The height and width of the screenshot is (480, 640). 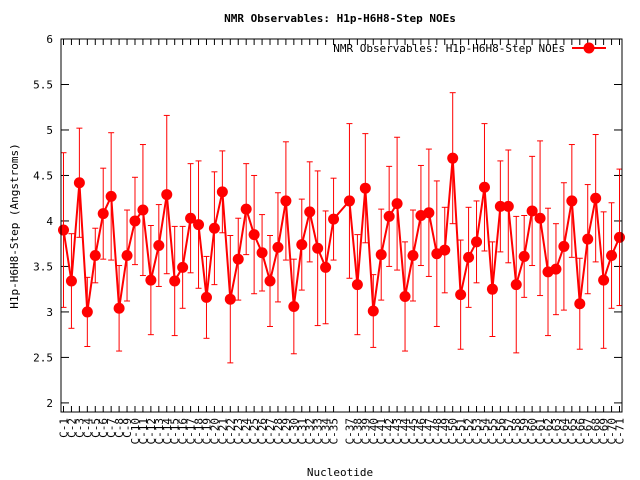 What do you see at coordinates (413, 431) in the screenshot?
I see `x-tick-label: C-45` at bounding box center [413, 431].